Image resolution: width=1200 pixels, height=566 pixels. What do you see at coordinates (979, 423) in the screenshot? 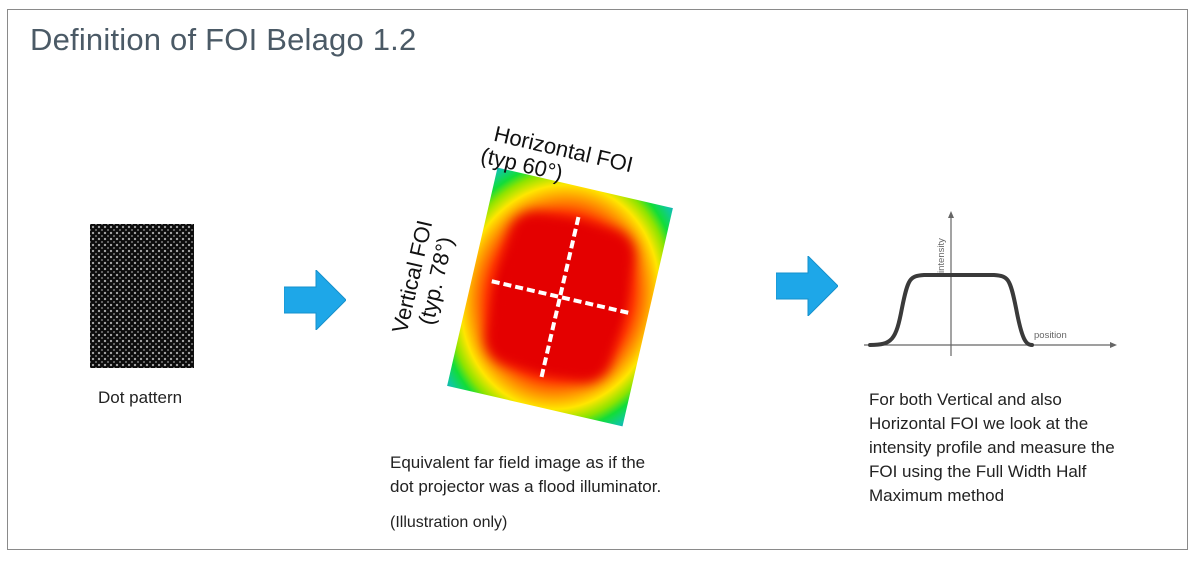
I see `profile-caption-line: Horizontal FOI we look at the` at bounding box center [979, 423].